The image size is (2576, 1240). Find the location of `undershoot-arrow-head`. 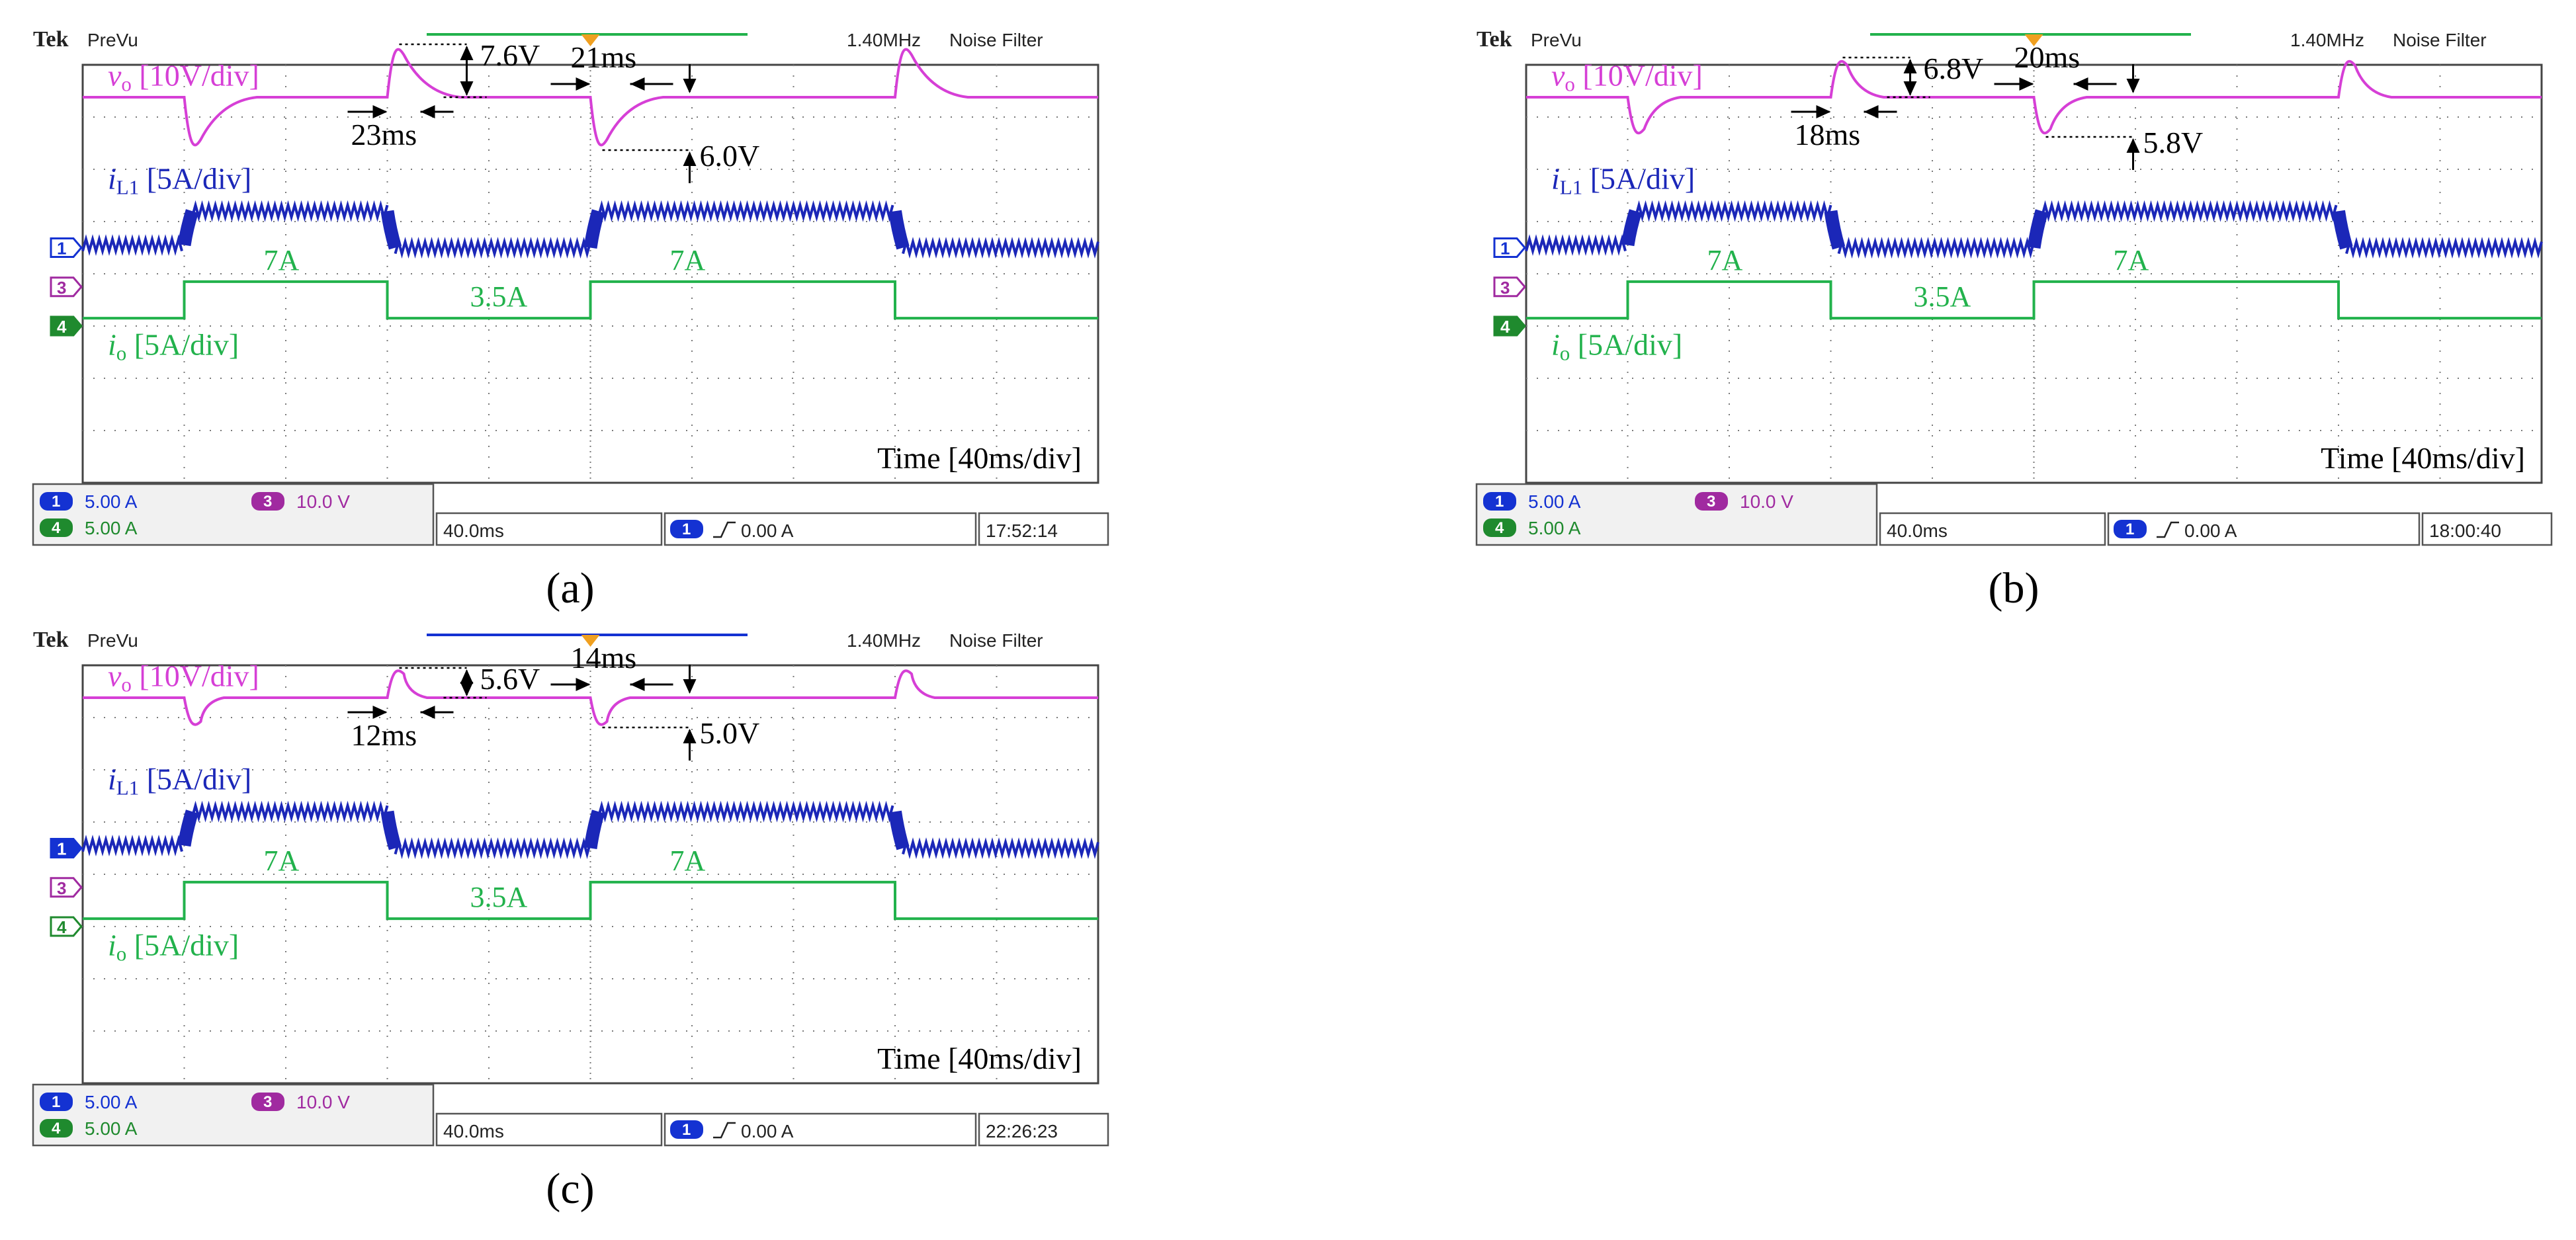

undershoot-arrow-head is located at coordinates (690, 158).